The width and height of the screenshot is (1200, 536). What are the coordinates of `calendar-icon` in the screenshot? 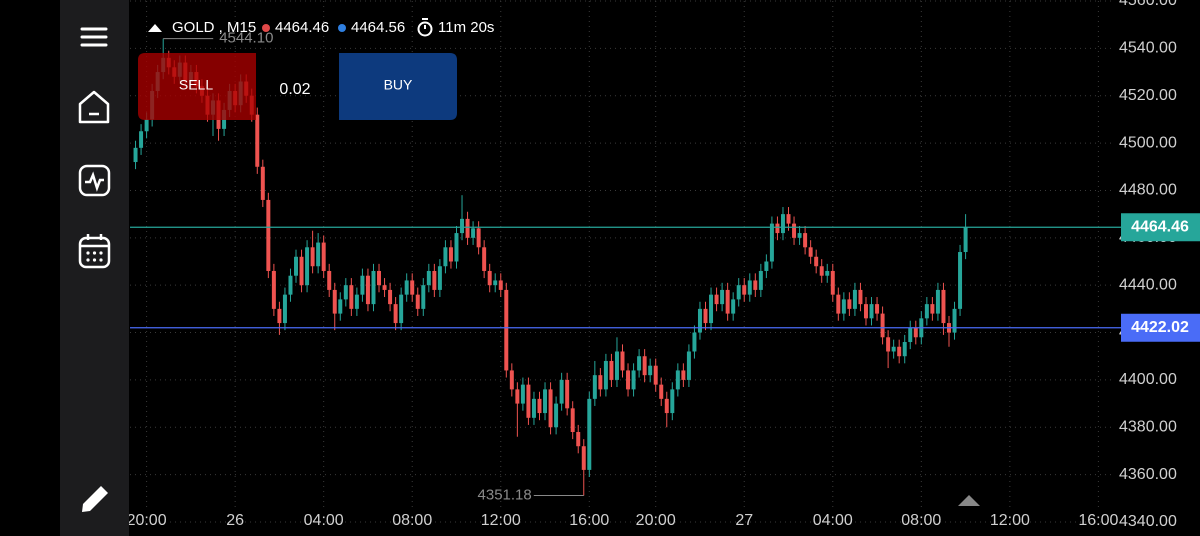 It's located at (94, 251).